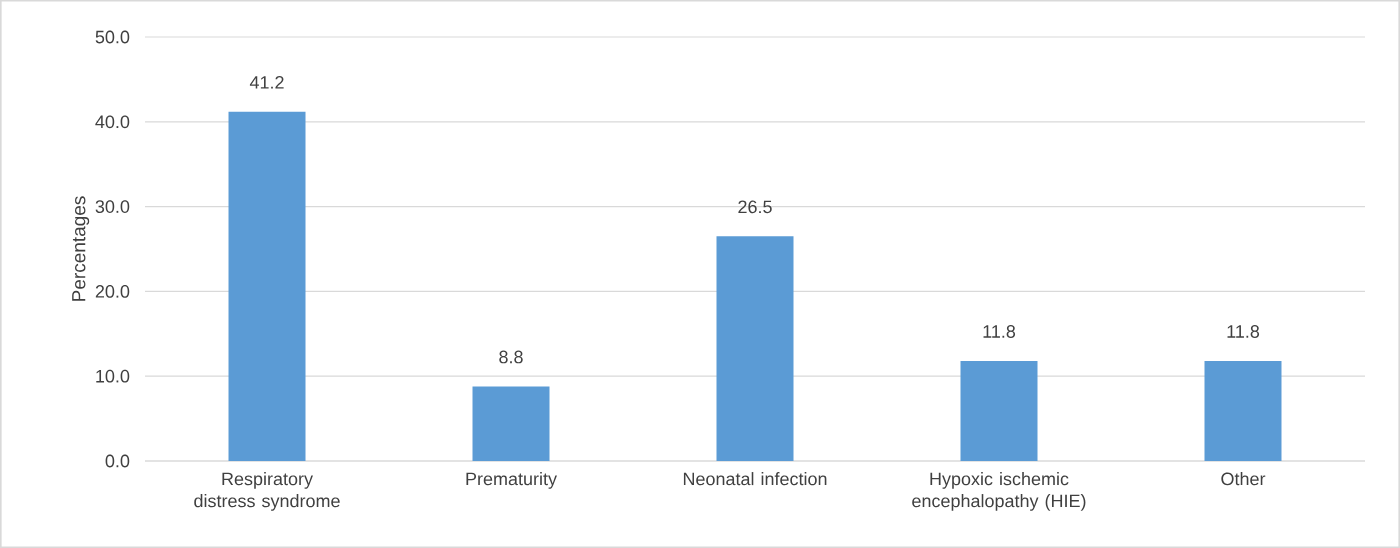 Image resolution: width=1400 pixels, height=548 pixels. What do you see at coordinates (755, 207) in the screenshot?
I see `data-label: 26.5` at bounding box center [755, 207].